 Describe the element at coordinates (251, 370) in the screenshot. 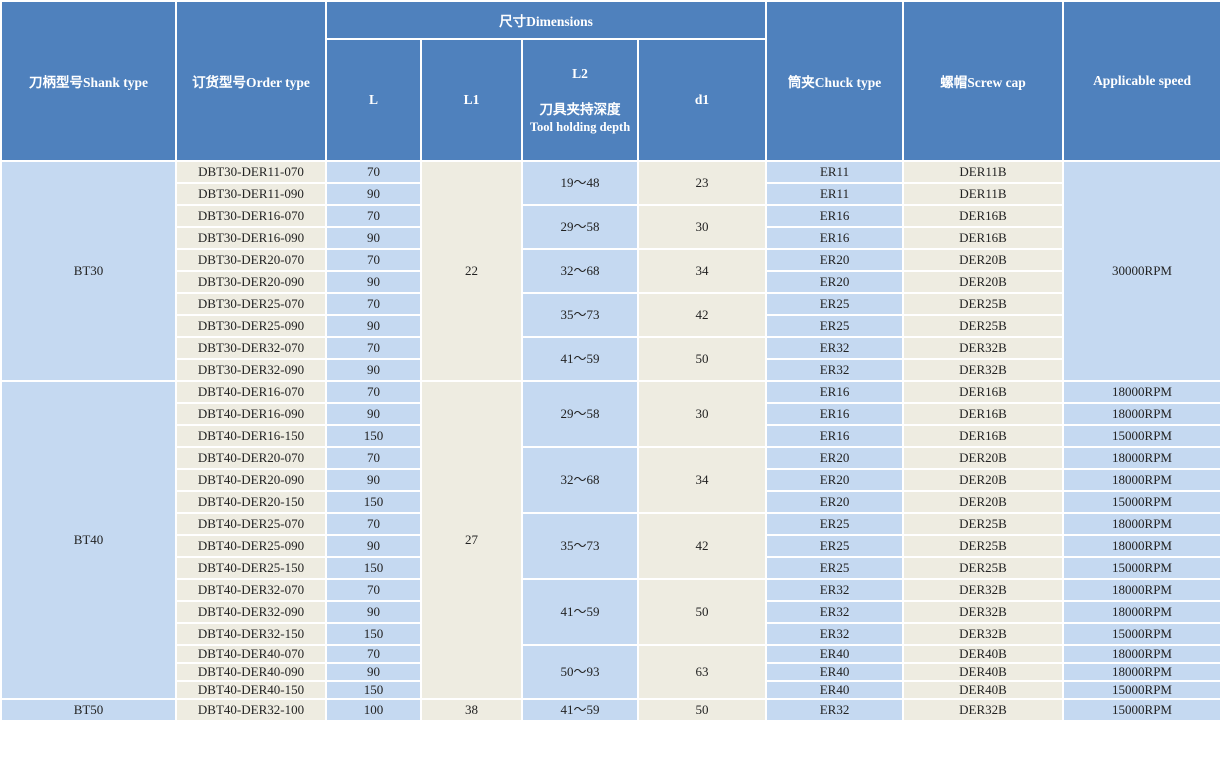

I see `order-type-cell: DBT30-DER32-090` at that location.